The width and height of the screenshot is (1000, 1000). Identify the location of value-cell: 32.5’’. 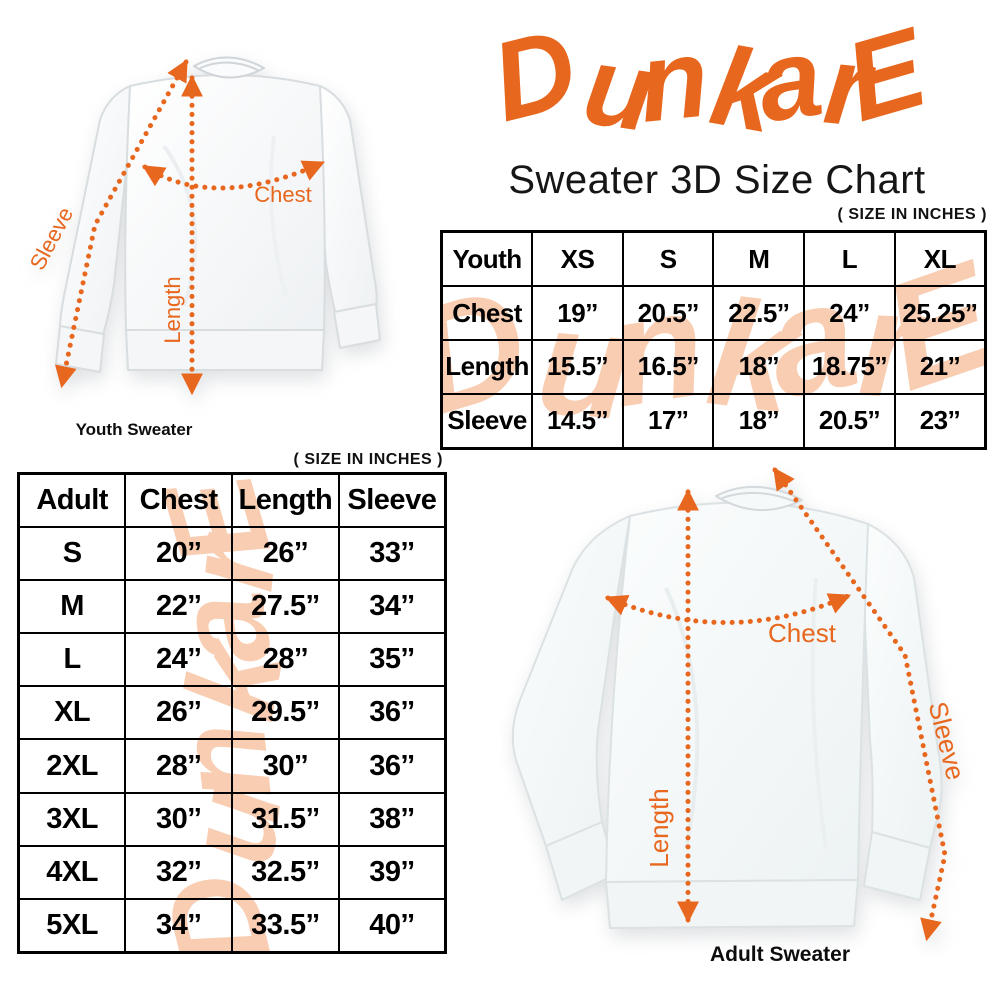
(285, 872).